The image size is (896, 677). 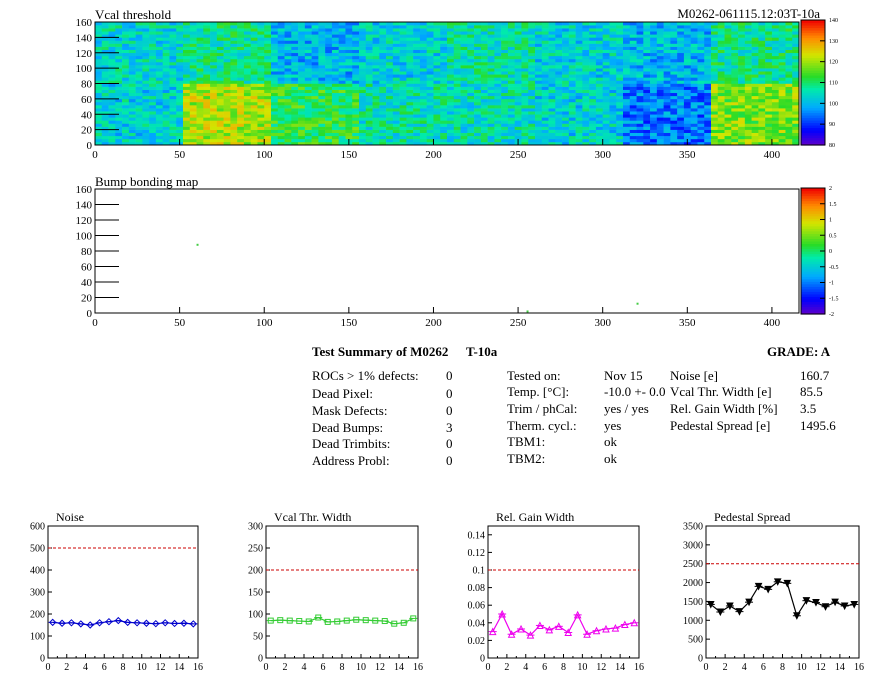 I want to click on bump-bonding-frame, so click(x=447, y=251).